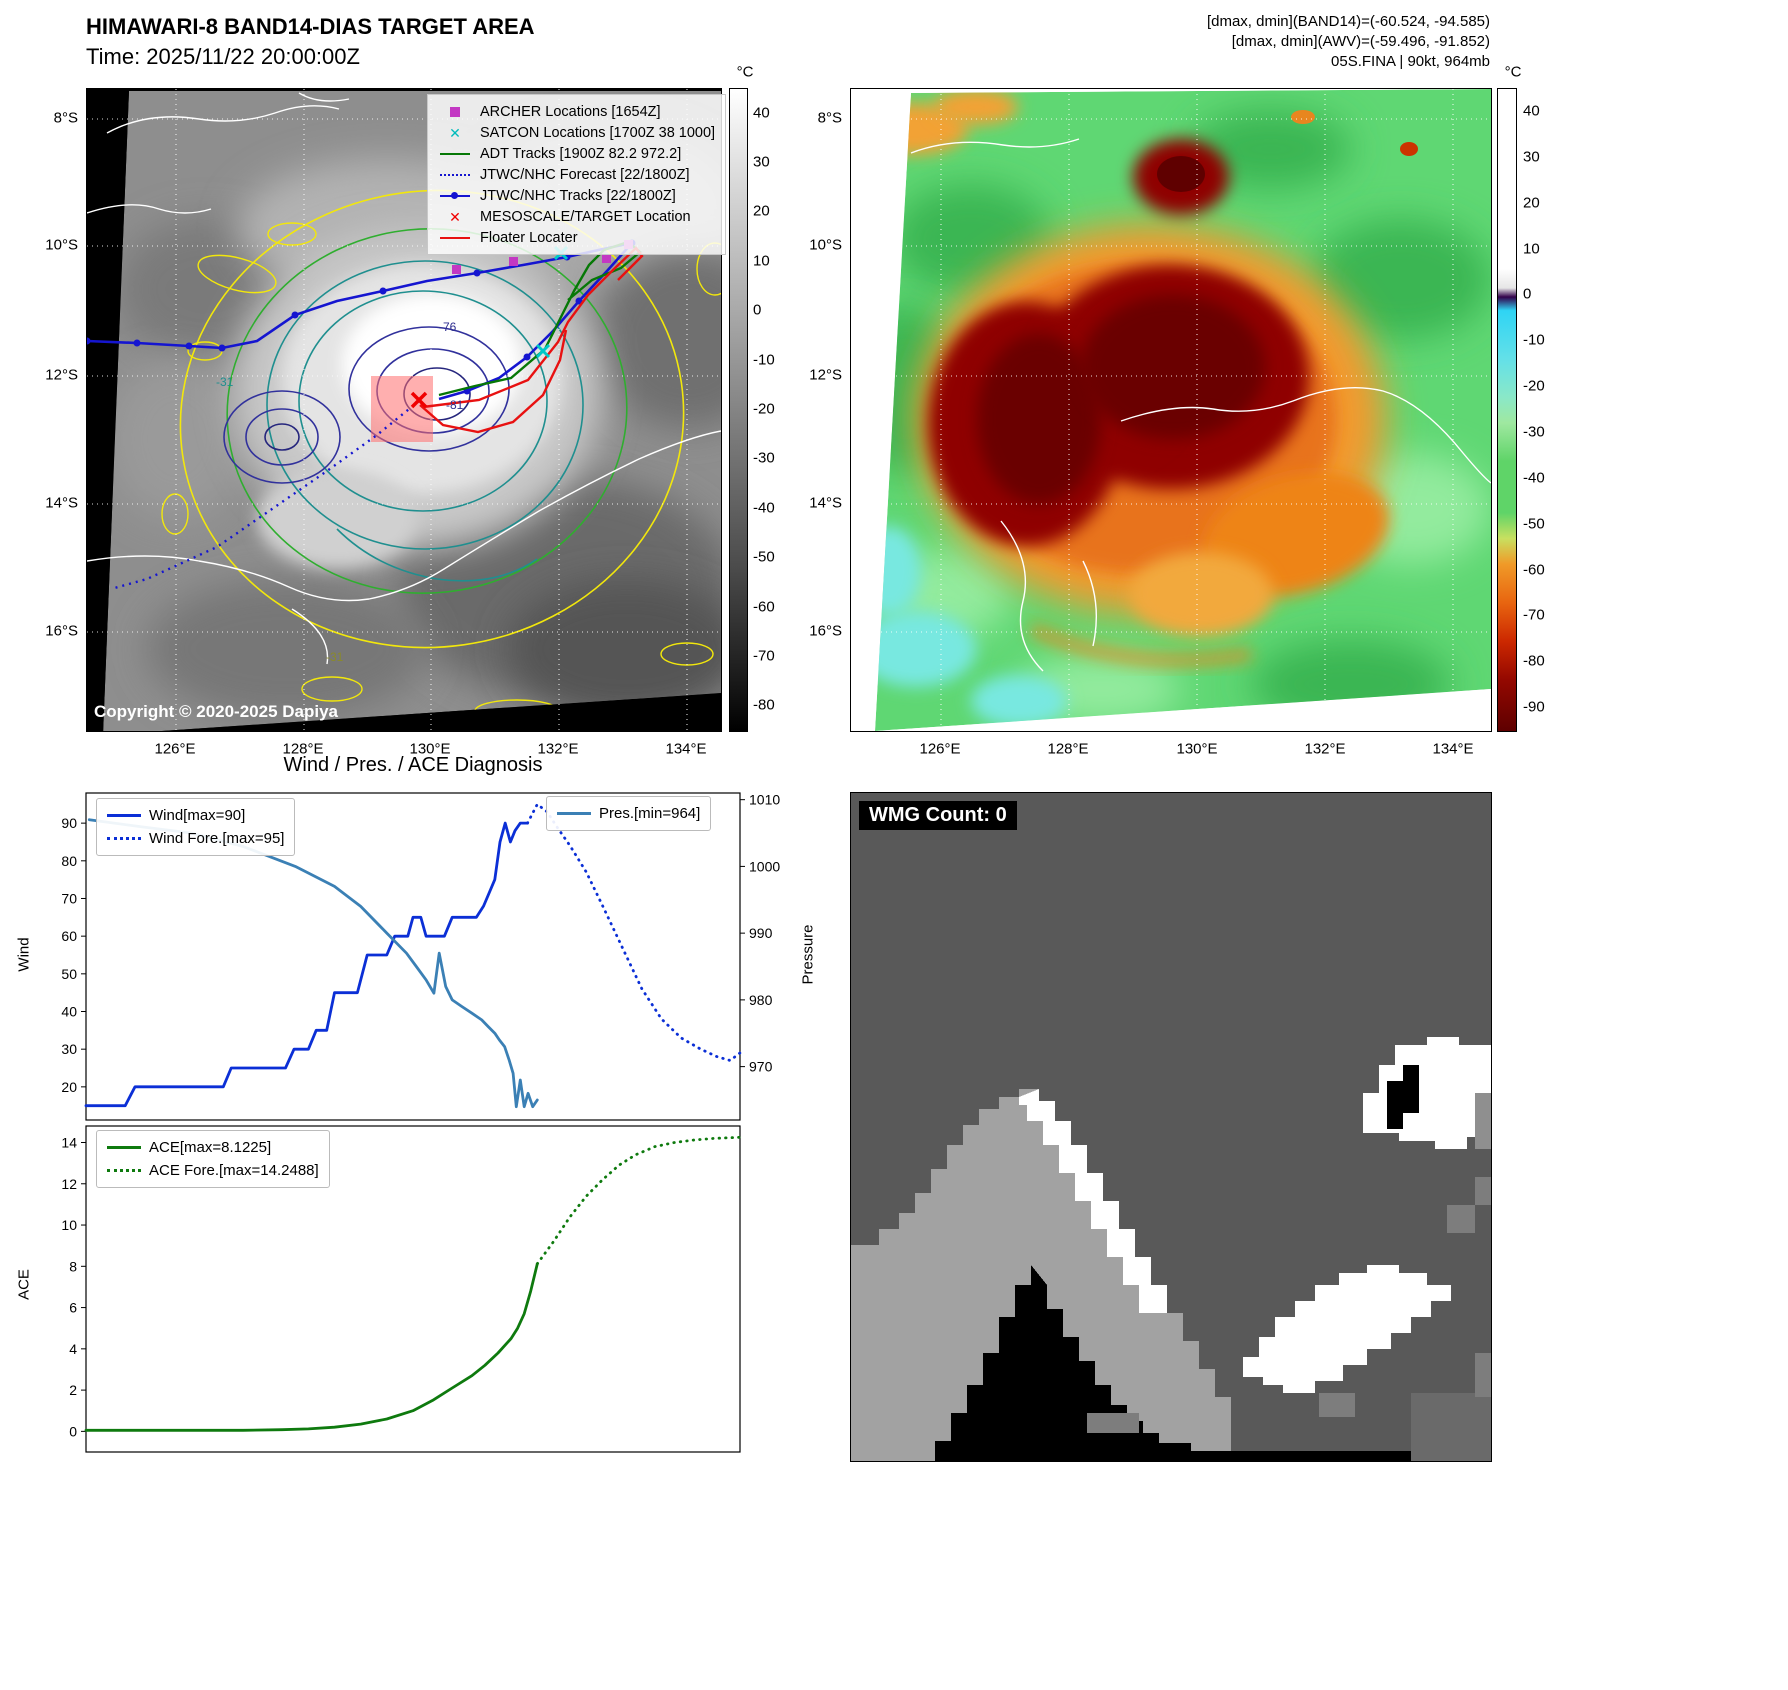 This screenshot has width=1788, height=1690. I want to click on wmg-mask-image, so click(1171, 1127).